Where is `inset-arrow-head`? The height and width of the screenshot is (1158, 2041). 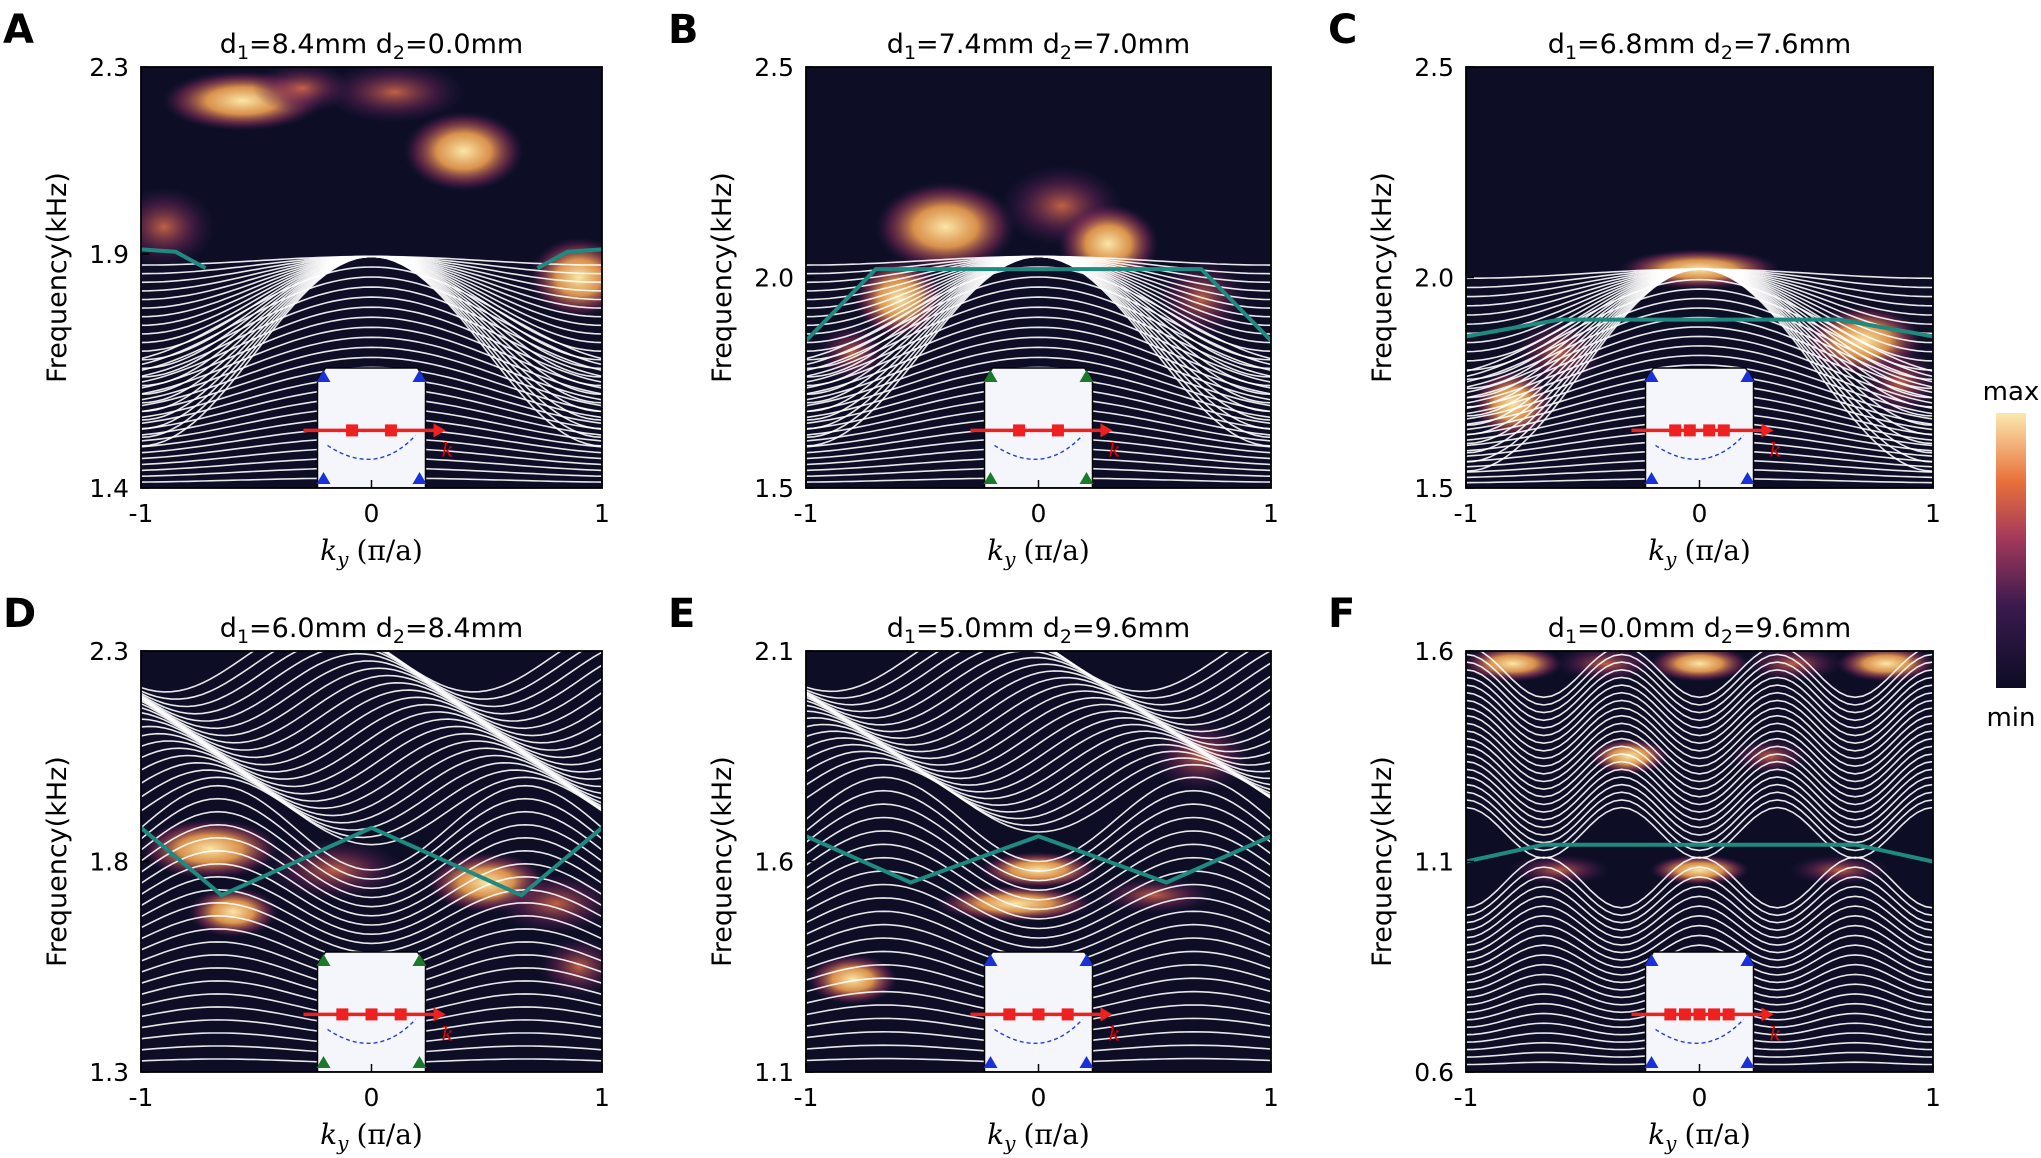
inset-arrow-head is located at coordinates (1767, 430).